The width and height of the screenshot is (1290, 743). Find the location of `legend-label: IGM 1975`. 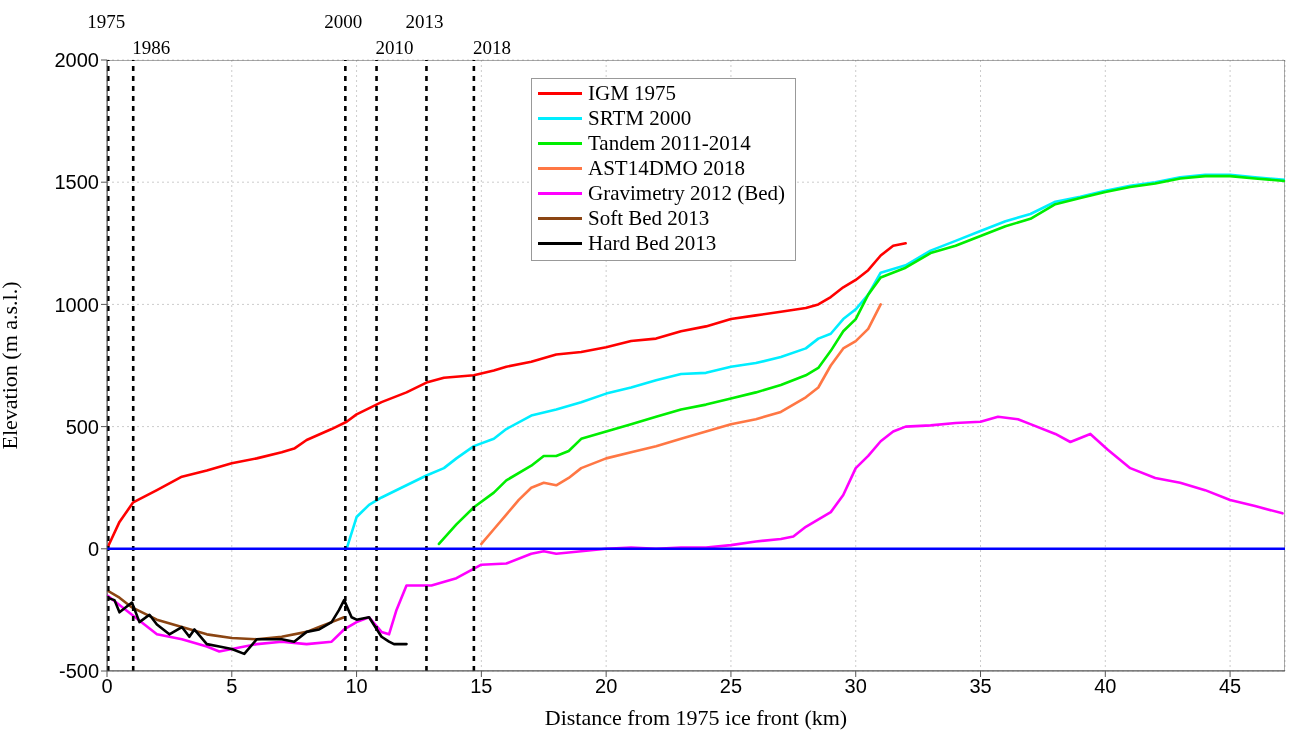

legend-label: IGM 1975 is located at coordinates (632, 93).